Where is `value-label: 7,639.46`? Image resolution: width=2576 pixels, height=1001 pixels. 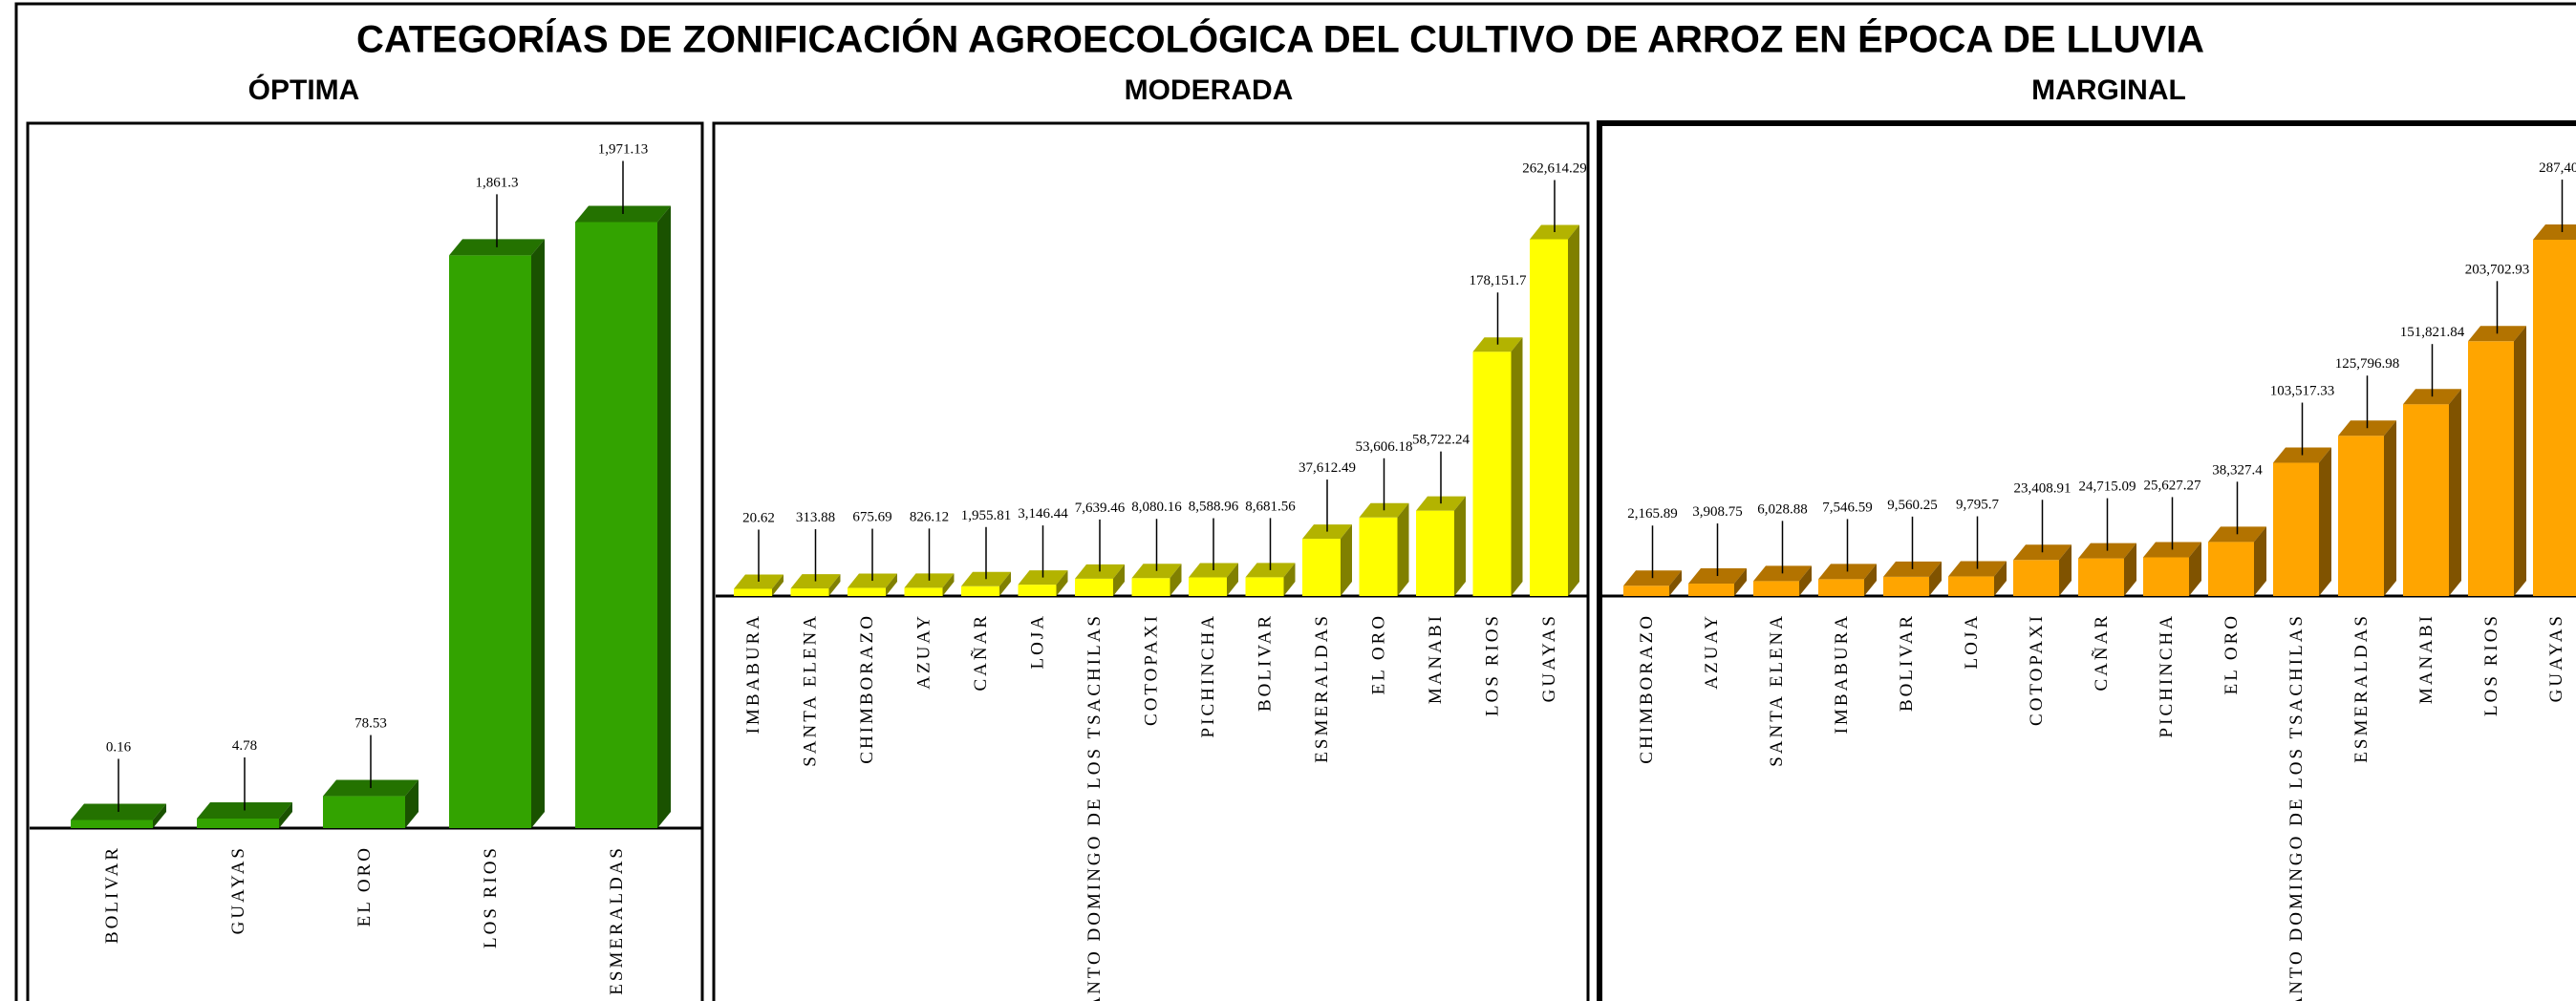
value-label: 7,639.46 is located at coordinates (1100, 508).